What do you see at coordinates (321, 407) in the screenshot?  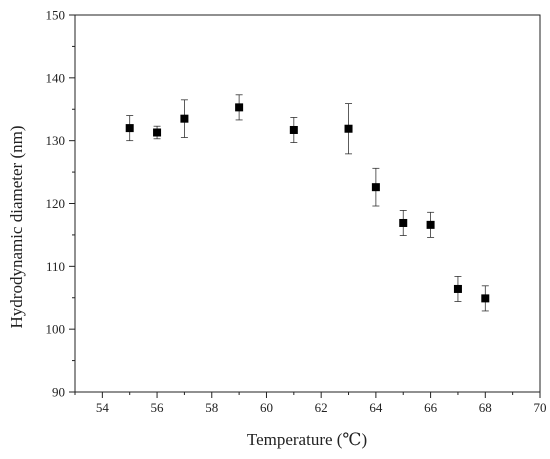 I see `x-tick-label: 62` at bounding box center [321, 407].